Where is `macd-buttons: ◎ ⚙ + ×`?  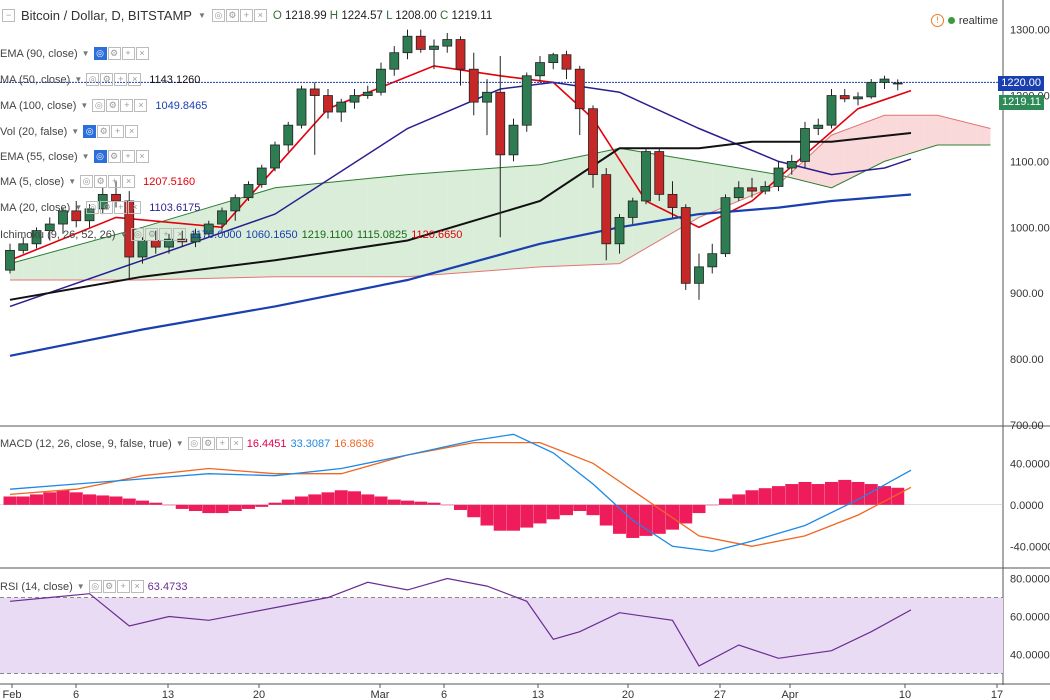 macd-buttons: ◎ ⚙ + × is located at coordinates (215, 443).